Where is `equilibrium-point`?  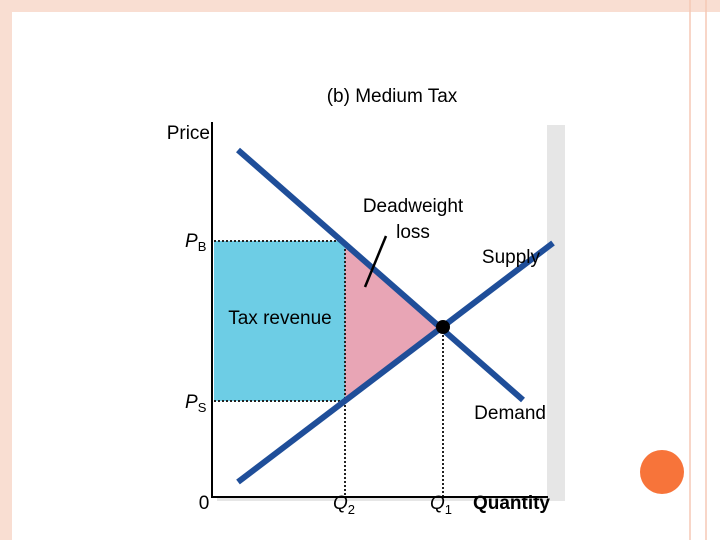
equilibrium-point is located at coordinates (443, 327).